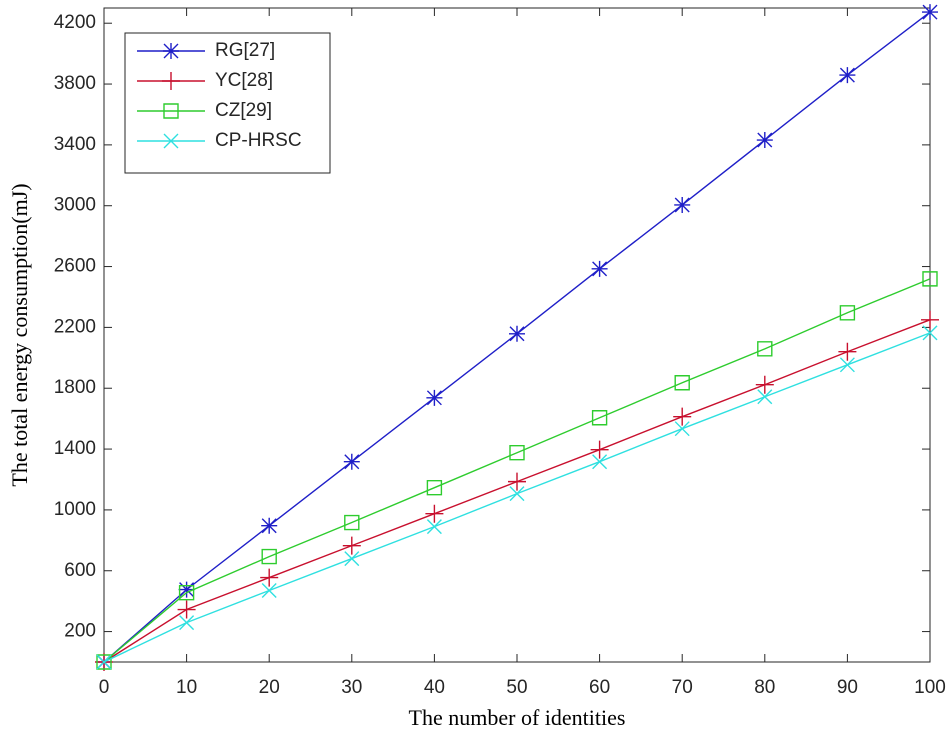 Image resolution: width=950 pixels, height=742 pixels. Describe the element at coordinates (599, 687) in the screenshot. I see `x-tick-label: 60` at that location.